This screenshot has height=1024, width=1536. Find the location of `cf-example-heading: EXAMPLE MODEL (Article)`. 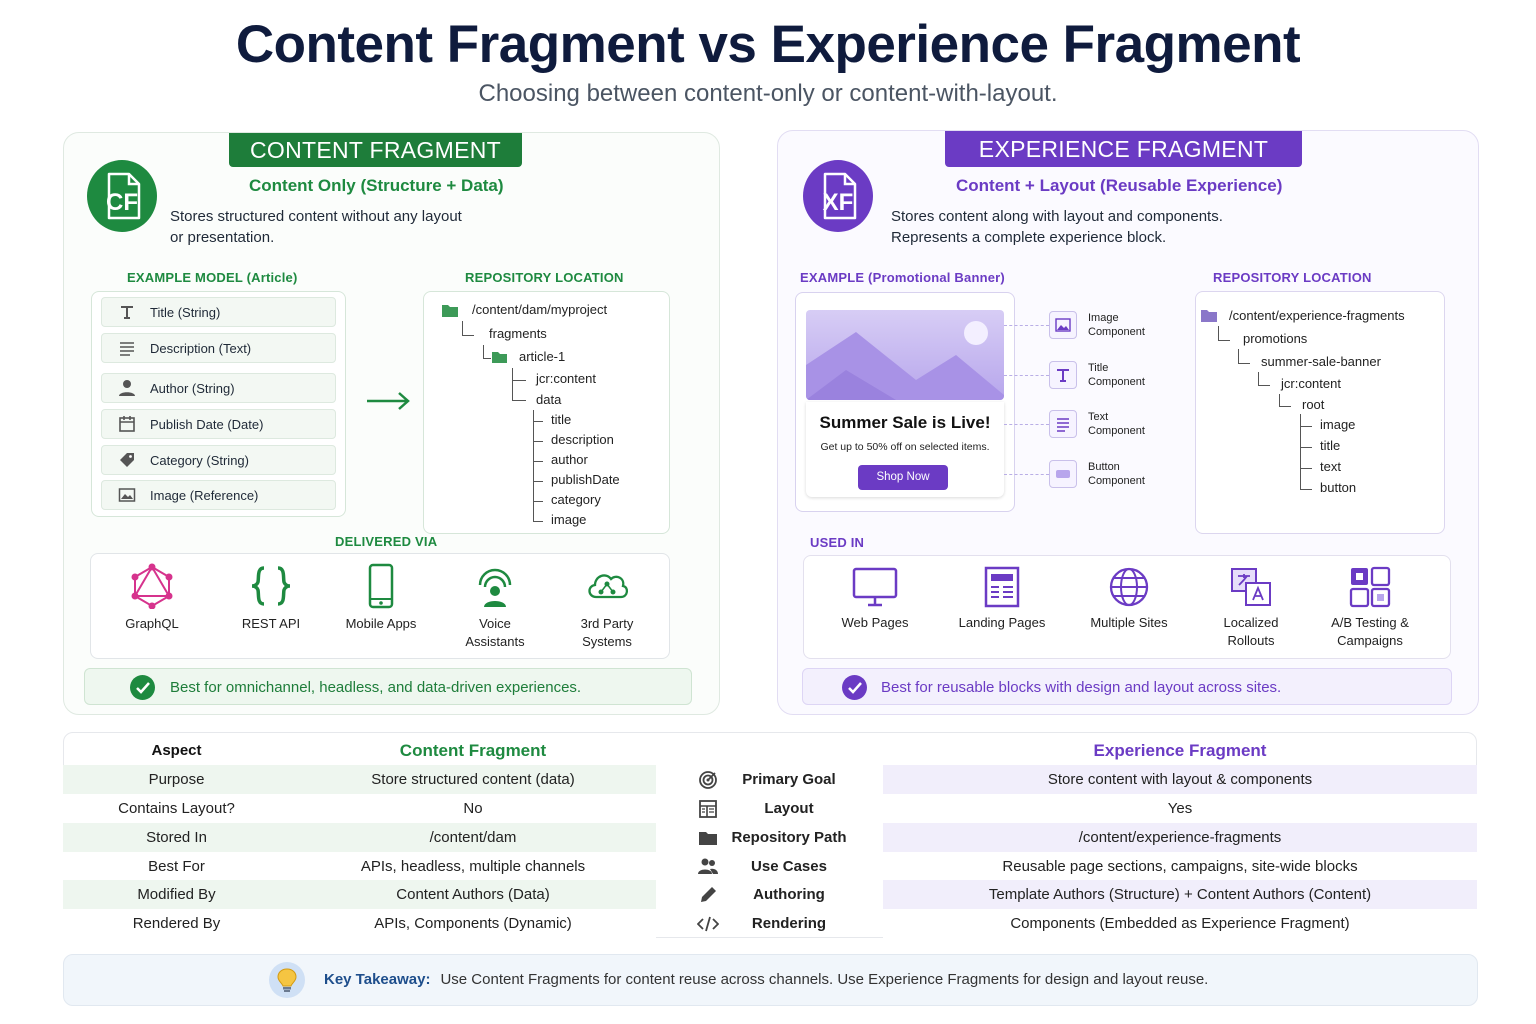

cf-example-heading: EXAMPLE MODEL (Article) is located at coordinates (212, 277).